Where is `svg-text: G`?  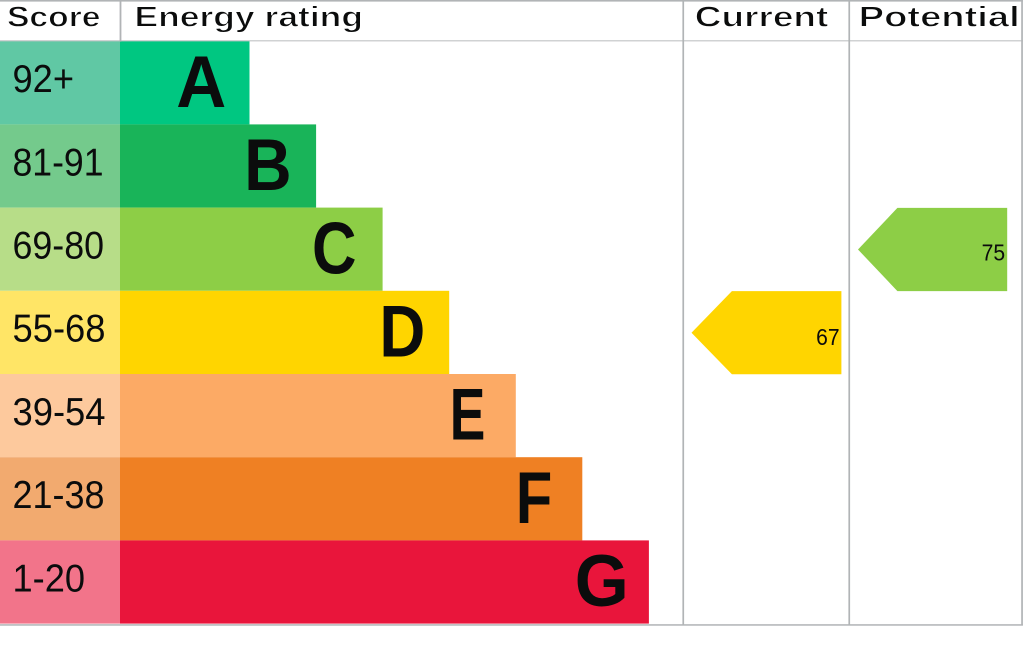 svg-text: G is located at coordinates (602, 581).